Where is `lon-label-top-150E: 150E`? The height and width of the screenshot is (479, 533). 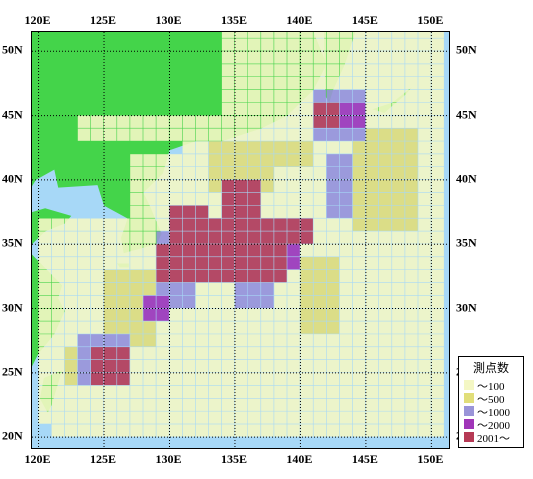
lon-label-top-150E: 150E is located at coordinates (430, 20).